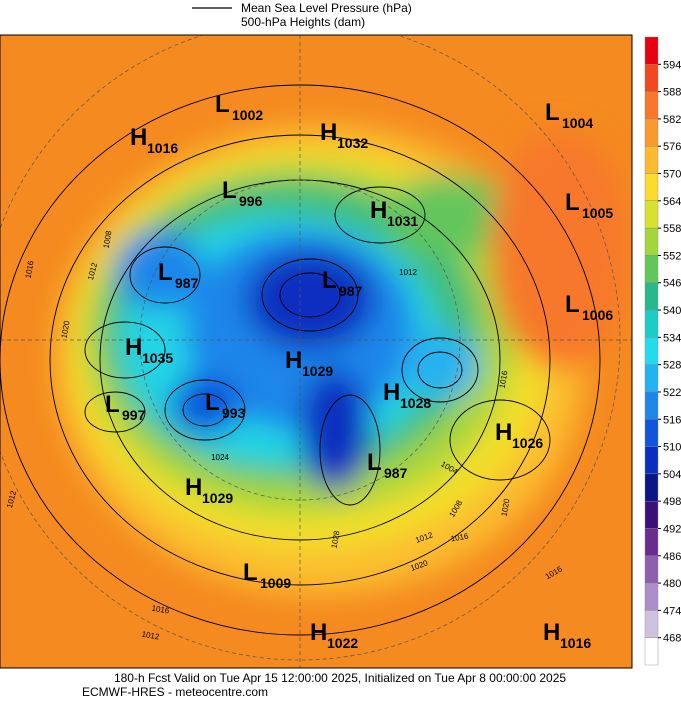 The height and width of the screenshot is (705, 681). Describe the element at coordinates (336, 539) in the screenshot. I see `contour-label: 1028` at that location.